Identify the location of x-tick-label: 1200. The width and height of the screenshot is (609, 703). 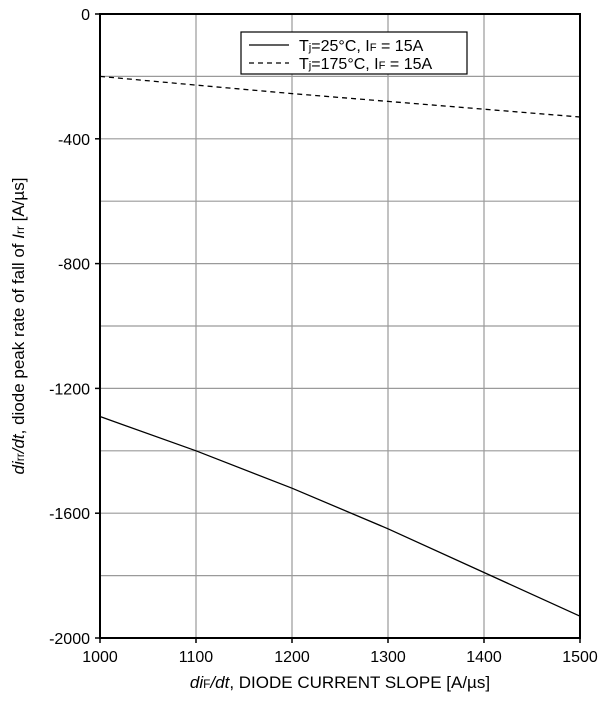
(292, 657).